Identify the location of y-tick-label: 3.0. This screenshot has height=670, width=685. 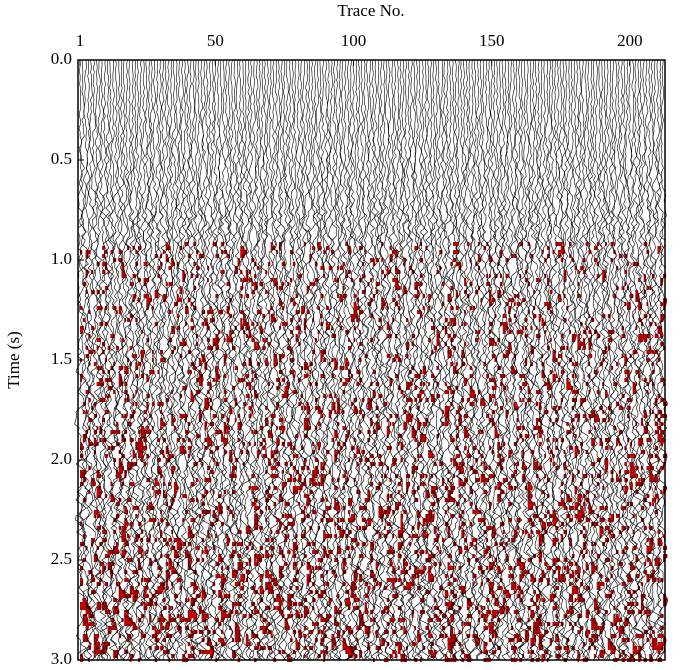
(61, 658).